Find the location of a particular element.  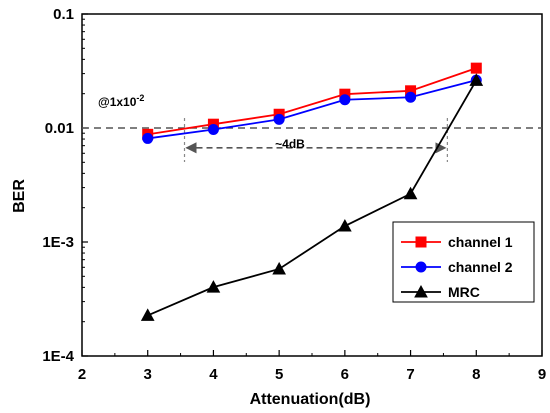

y-tick-label: 1E-3 is located at coordinates (58, 242).